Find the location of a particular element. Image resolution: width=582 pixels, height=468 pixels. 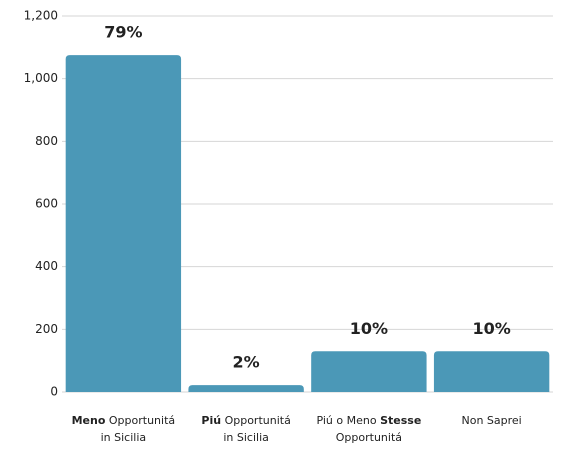

x-tick-label-part: Piú is located at coordinates (211, 420).